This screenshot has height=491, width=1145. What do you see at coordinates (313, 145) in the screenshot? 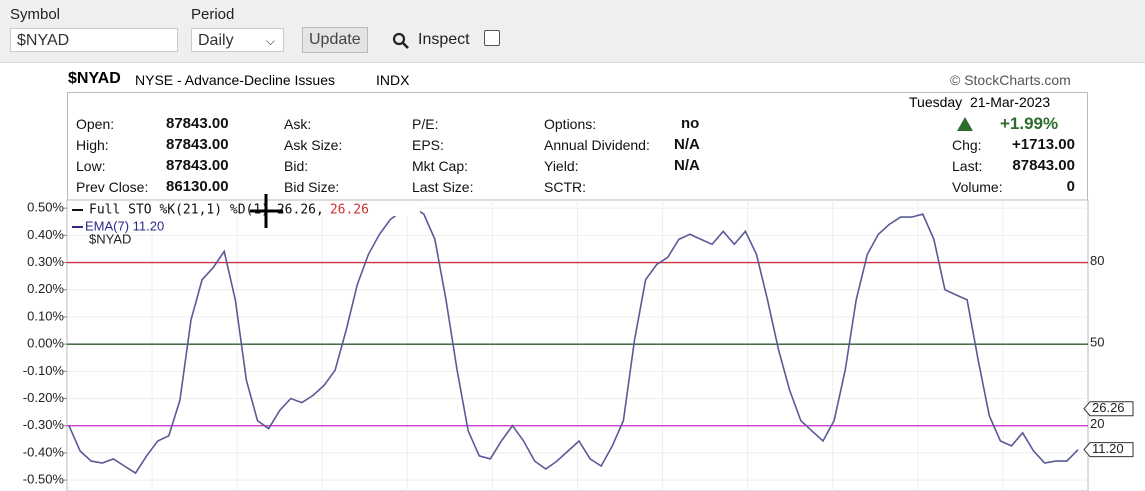
I see `quote-label: Ask Size:` at bounding box center [313, 145].